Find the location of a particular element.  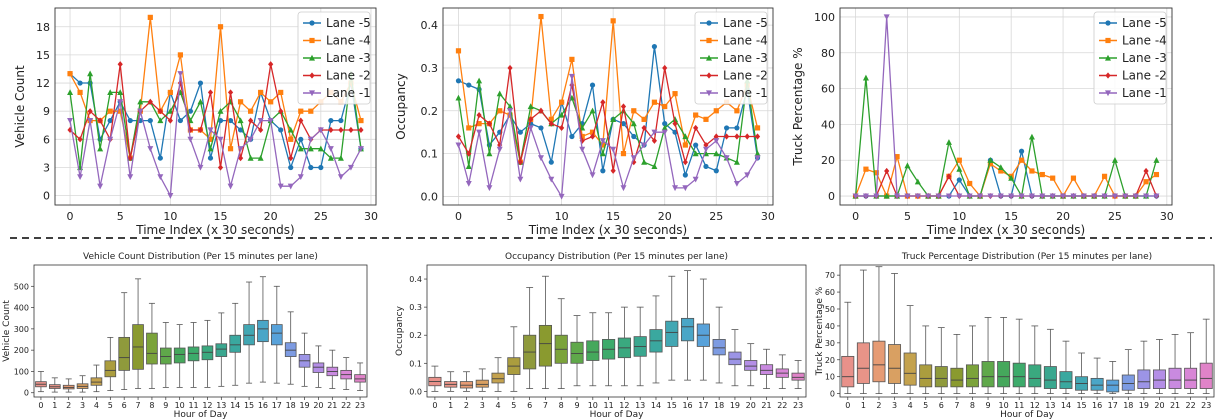

x-tick-label: 3 is located at coordinates (482, 405).